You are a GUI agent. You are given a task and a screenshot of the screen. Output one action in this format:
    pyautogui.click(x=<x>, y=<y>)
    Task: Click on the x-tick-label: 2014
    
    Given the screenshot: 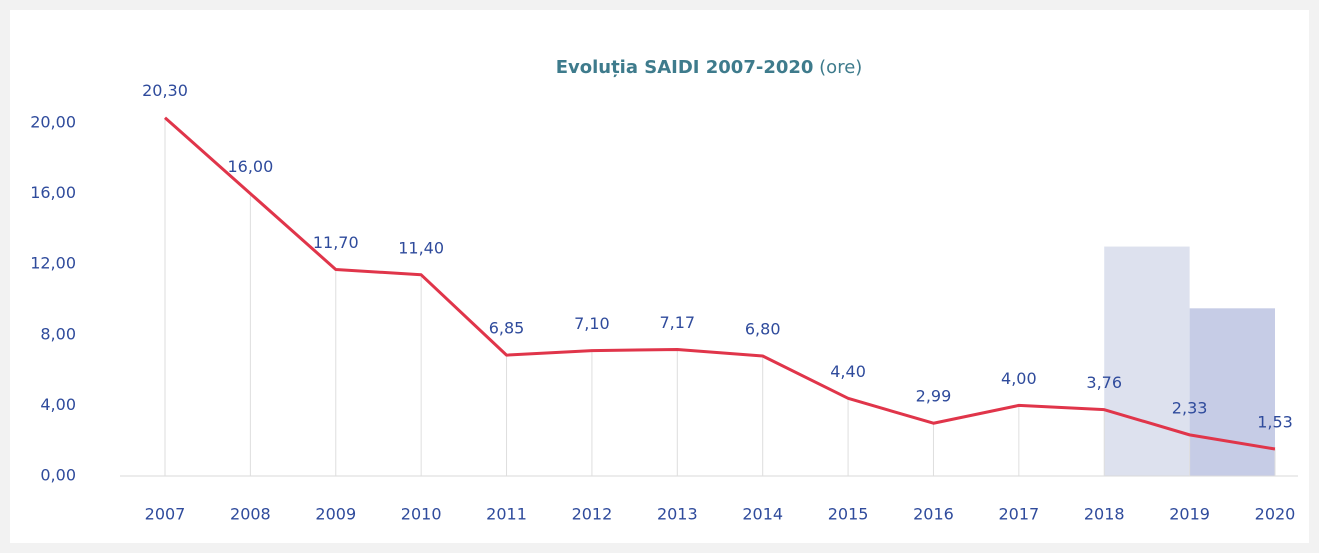 What is the action you would take?
    pyautogui.click(x=762, y=514)
    